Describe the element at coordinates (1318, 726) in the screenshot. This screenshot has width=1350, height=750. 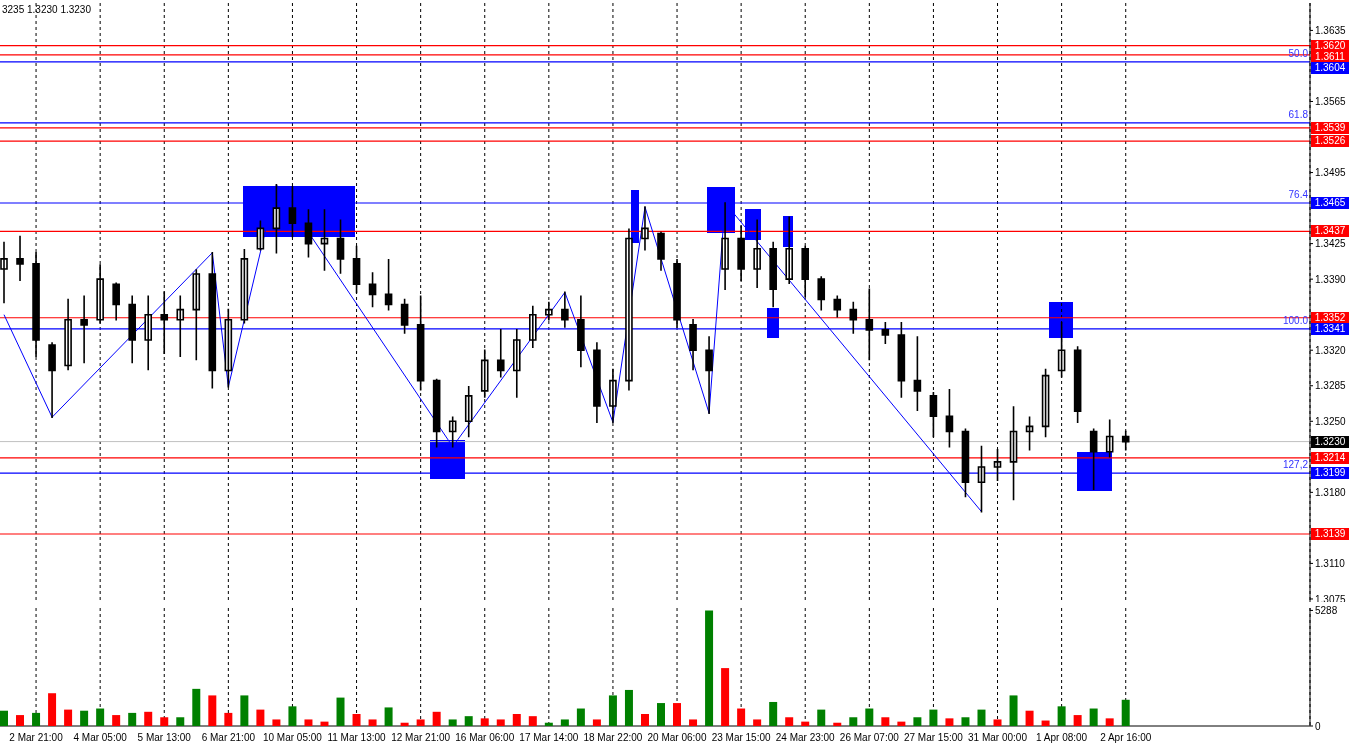
I see `y-tick-label: 0` at that location.